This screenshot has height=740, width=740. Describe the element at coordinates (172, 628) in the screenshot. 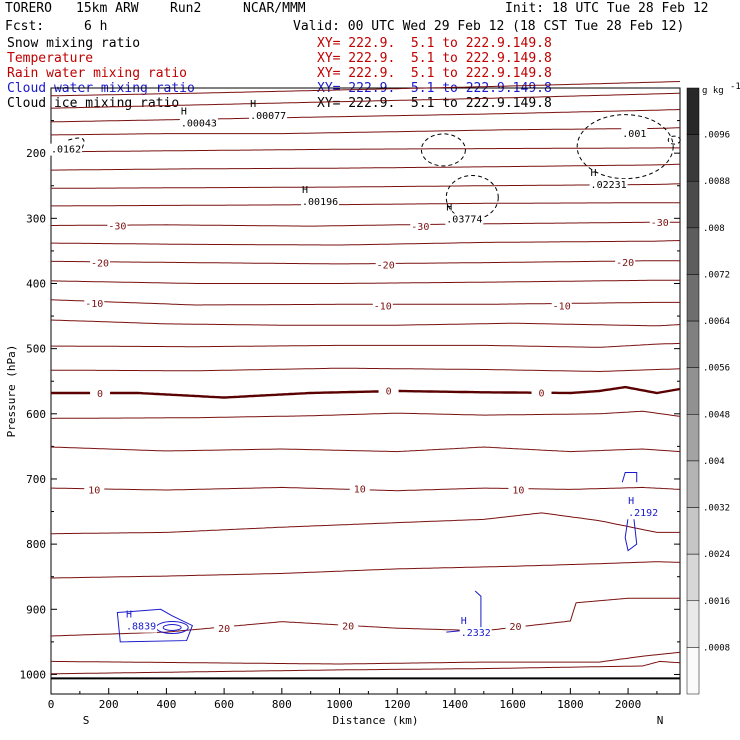

I see `cloud-water-contour` at that location.